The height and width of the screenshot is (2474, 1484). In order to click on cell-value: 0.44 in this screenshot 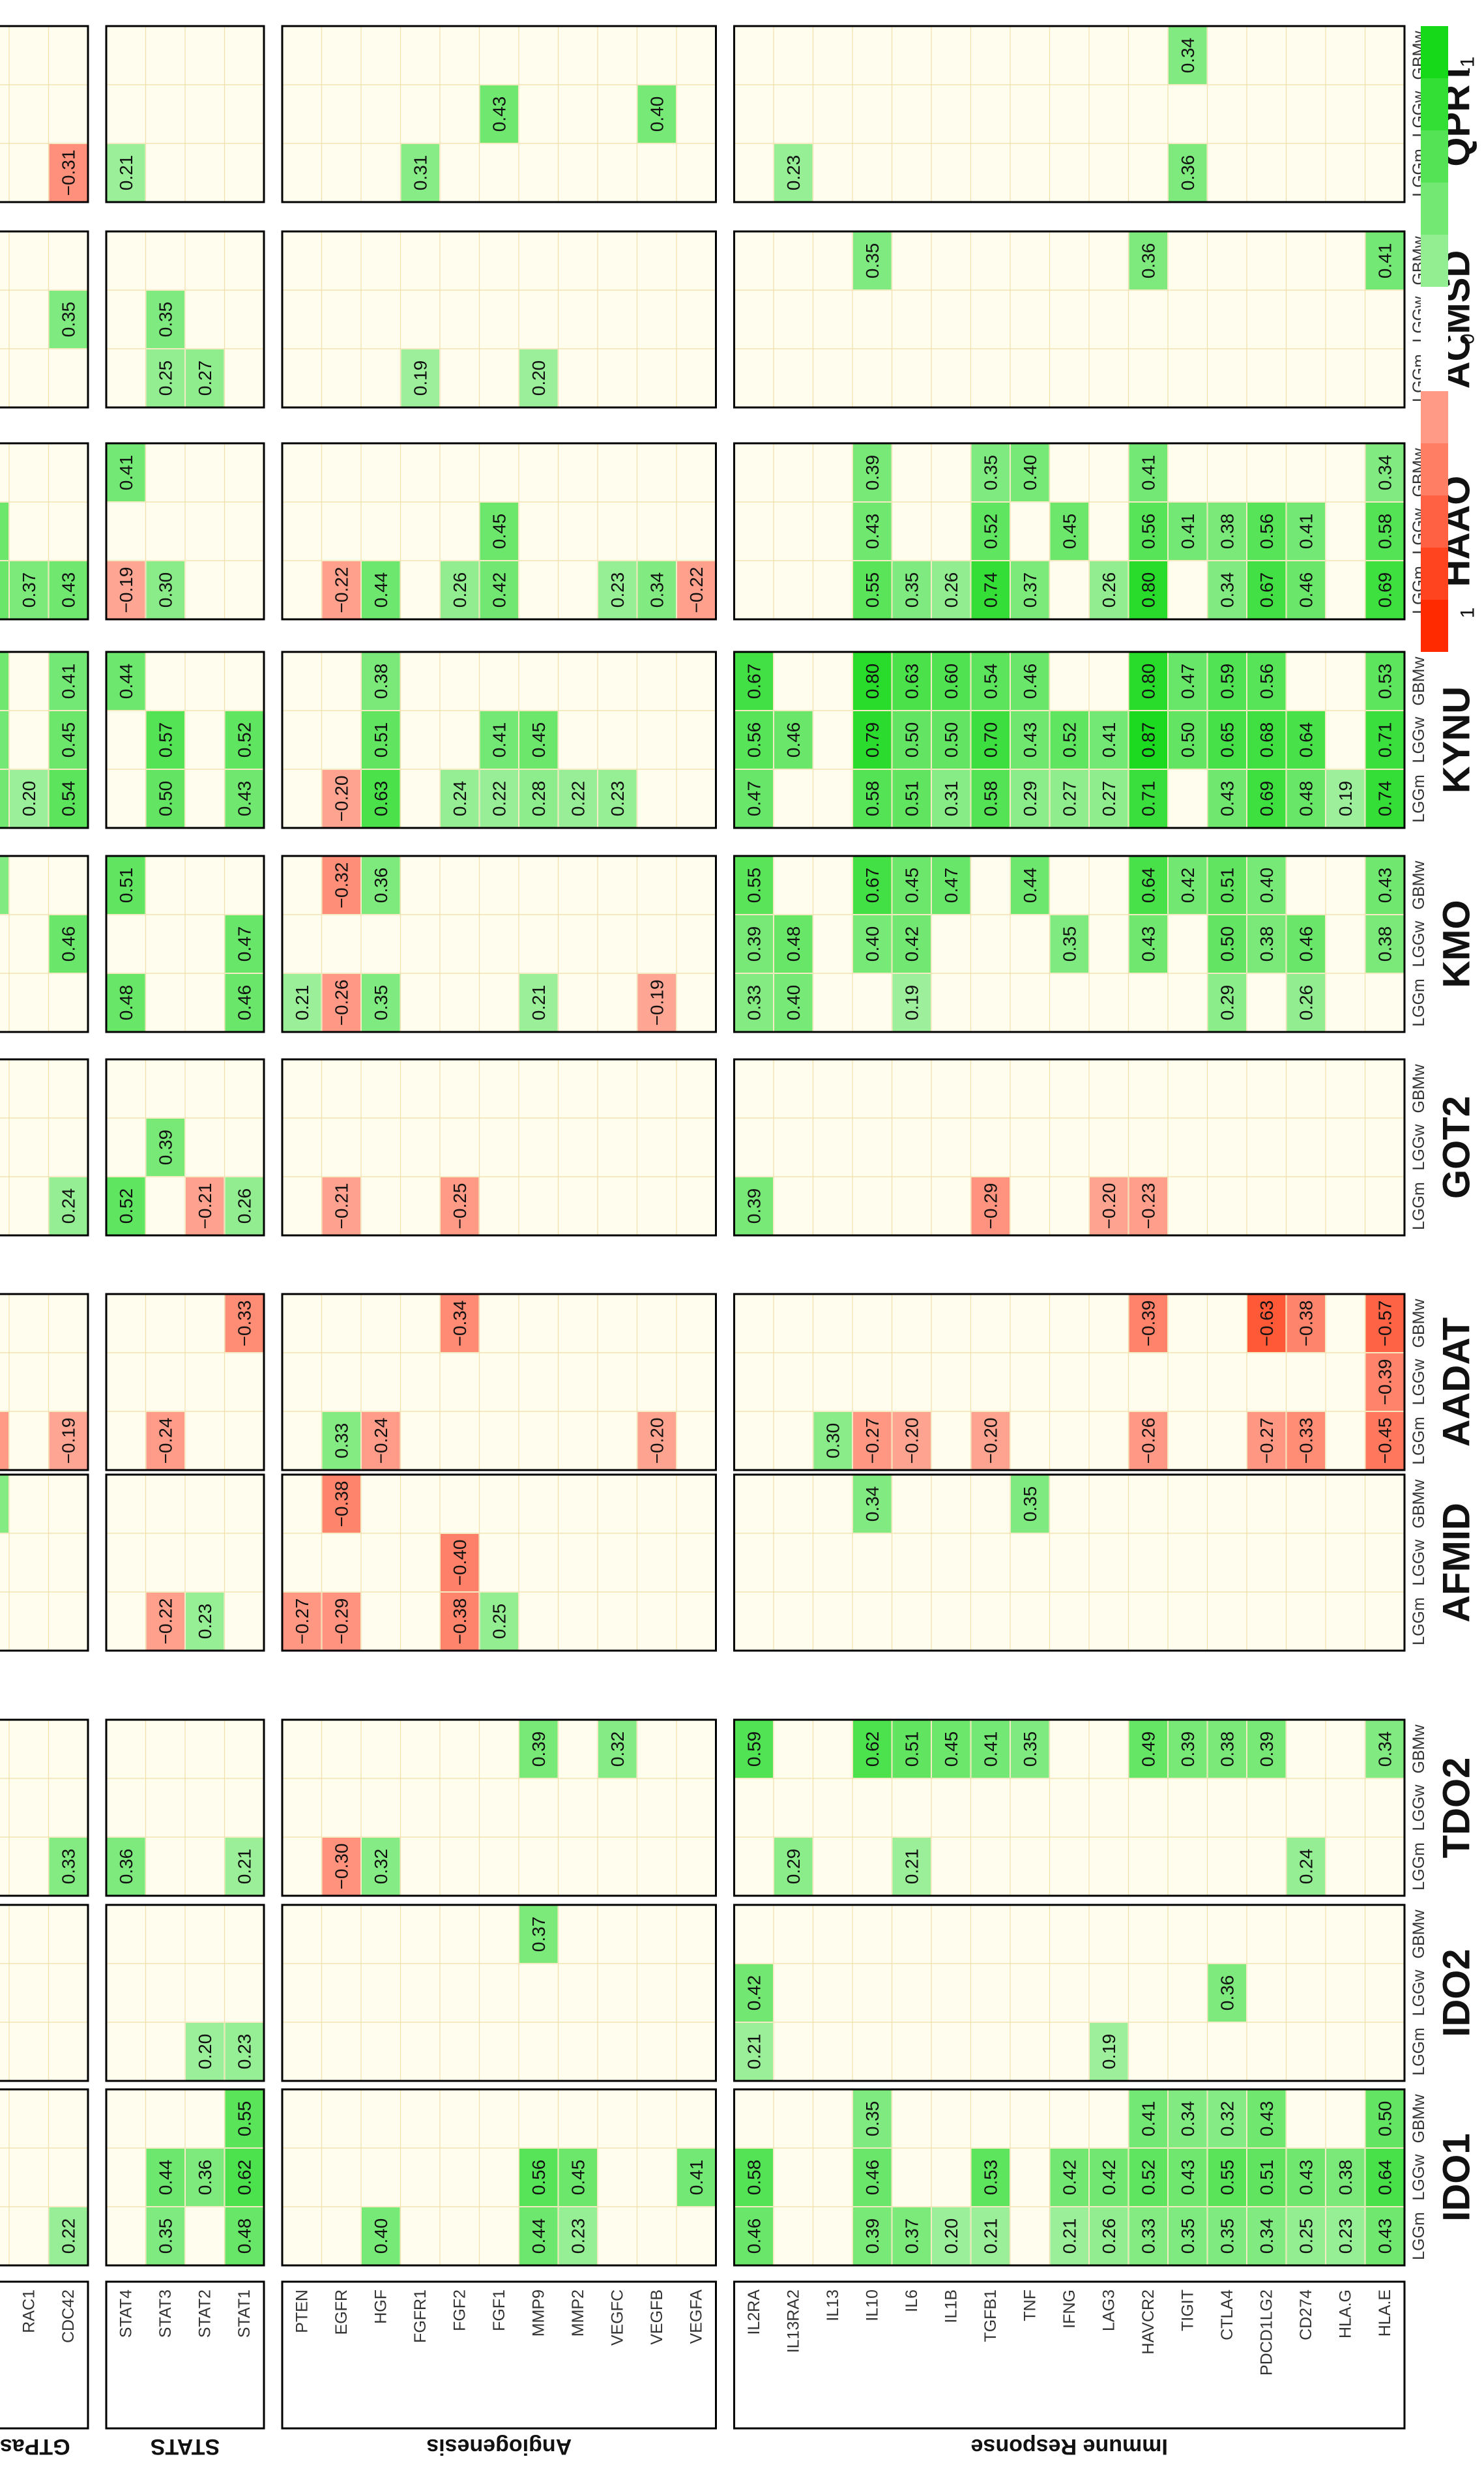, I will do `click(126, 681)`.